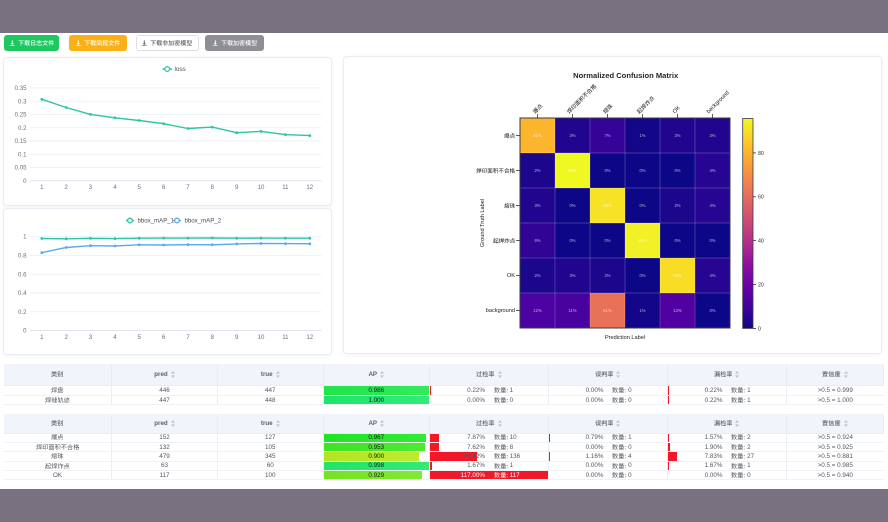 The width and height of the screenshot is (888, 522). I want to click on svg-text: bbox_mAP_1, so click(156, 221).